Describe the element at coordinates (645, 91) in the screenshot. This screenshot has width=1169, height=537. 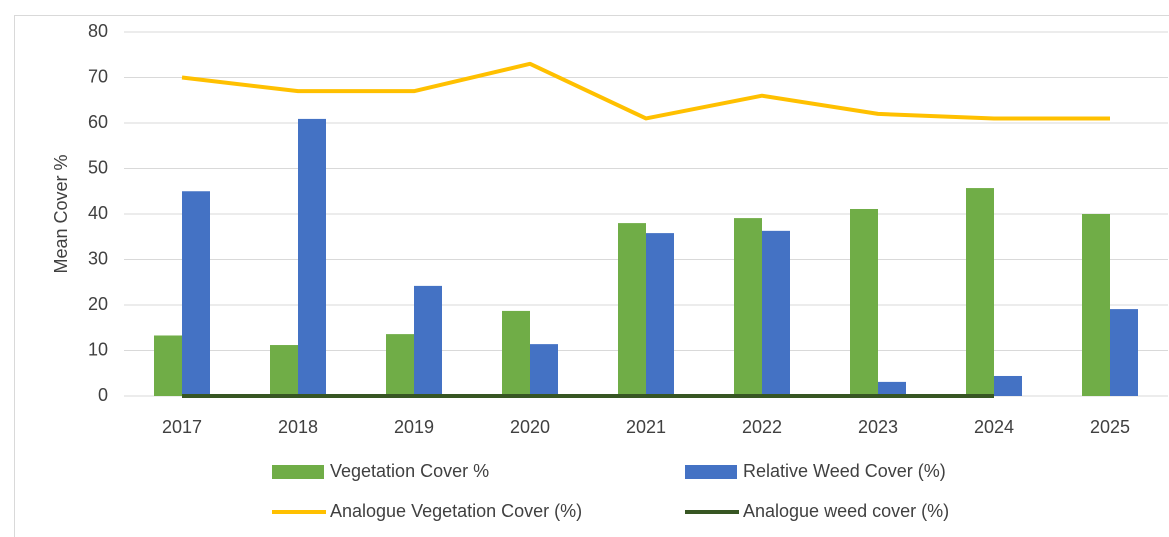
I see `line` at that location.